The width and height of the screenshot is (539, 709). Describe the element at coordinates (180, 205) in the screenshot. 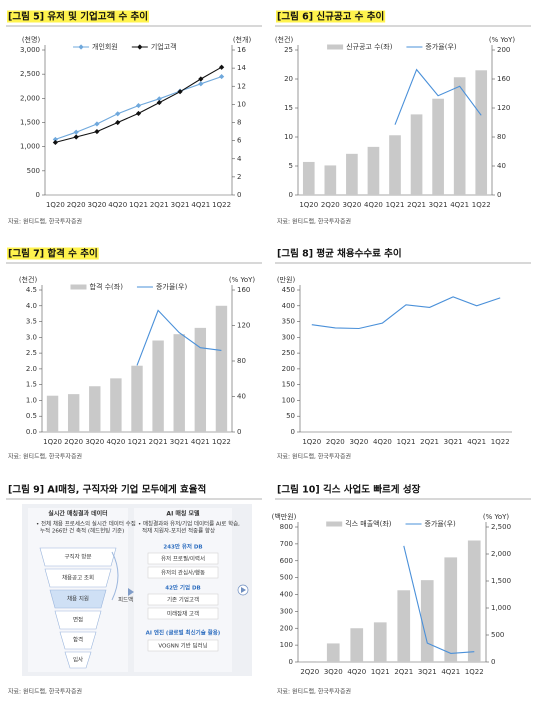

I see `x-tick-label: 3Q21` at that location.